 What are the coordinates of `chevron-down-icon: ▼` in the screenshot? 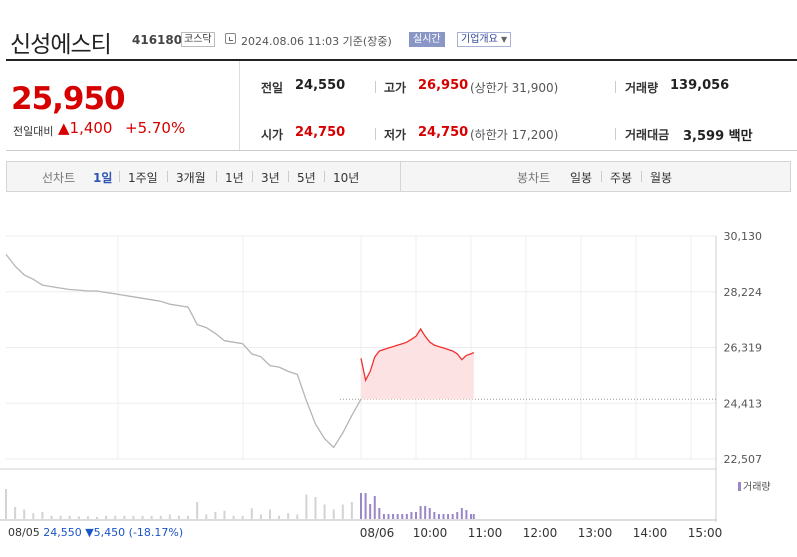 It's located at (504, 39).